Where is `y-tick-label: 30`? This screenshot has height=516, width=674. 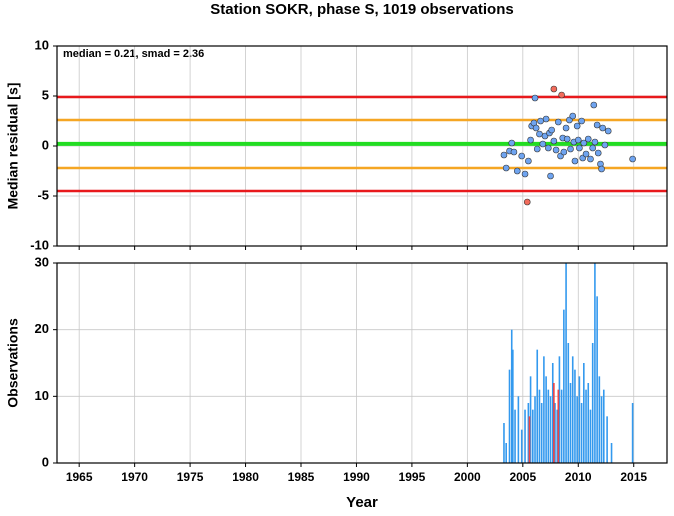 y-tick-label: 30 is located at coordinates (42, 261).